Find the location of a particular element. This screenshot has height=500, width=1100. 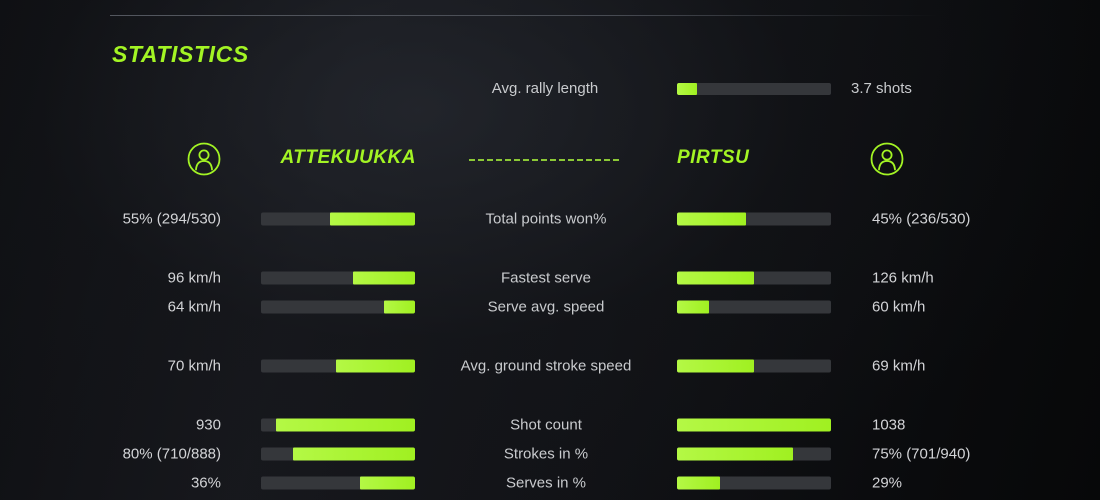

stat-row-serves-in: 36% Serves in % 29% is located at coordinates (550, 482).